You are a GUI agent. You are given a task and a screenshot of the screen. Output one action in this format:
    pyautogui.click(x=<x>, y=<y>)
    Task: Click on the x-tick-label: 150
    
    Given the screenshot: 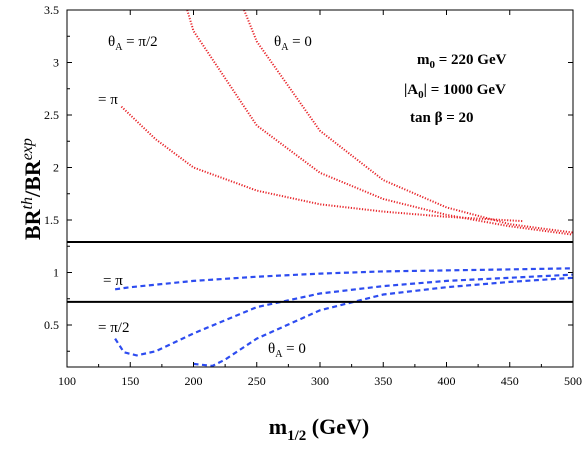 What is the action you would take?
    pyautogui.click(x=130, y=381)
    